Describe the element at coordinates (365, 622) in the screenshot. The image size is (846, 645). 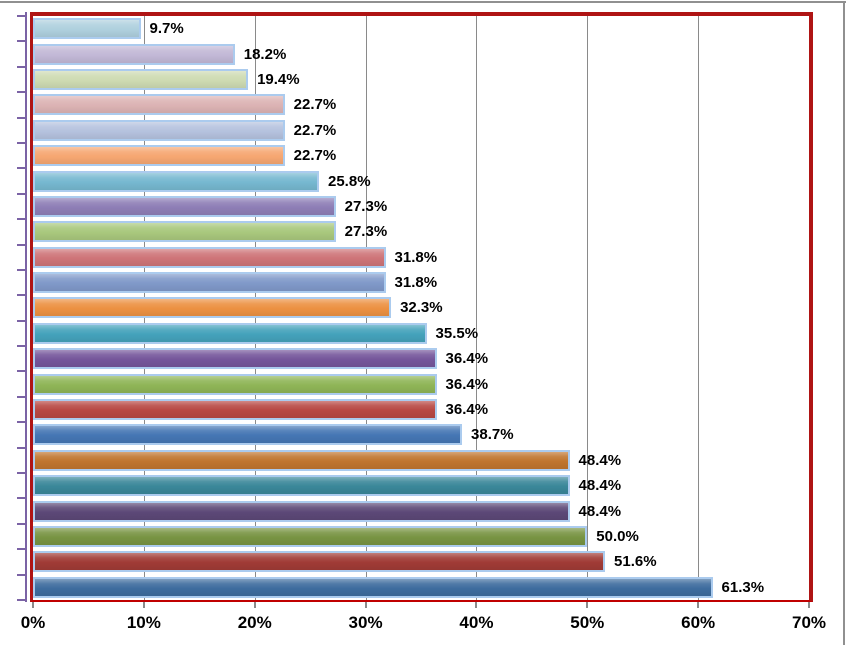
I see `x-axis-tick-label: 30%` at that location.